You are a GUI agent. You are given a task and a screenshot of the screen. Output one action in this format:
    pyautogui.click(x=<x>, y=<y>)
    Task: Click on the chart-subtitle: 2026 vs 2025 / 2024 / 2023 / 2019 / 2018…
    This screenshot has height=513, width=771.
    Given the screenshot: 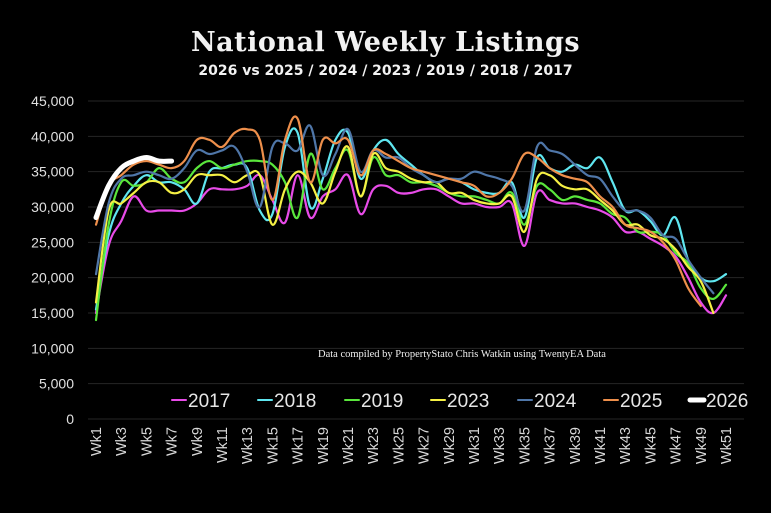 What is the action you would take?
    pyautogui.click(x=385, y=71)
    